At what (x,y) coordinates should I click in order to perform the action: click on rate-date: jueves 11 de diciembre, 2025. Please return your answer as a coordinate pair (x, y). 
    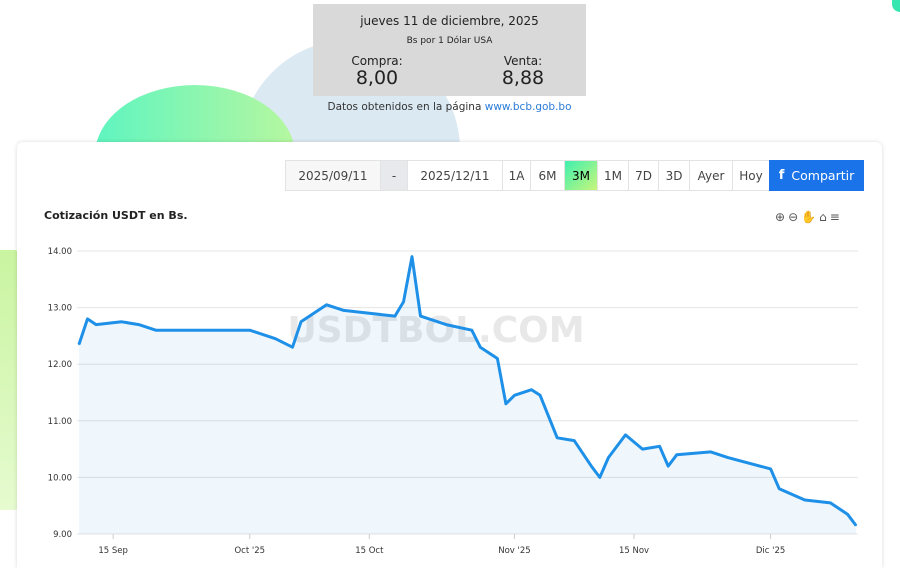
    Looking at the image, I should click on (449, 21).